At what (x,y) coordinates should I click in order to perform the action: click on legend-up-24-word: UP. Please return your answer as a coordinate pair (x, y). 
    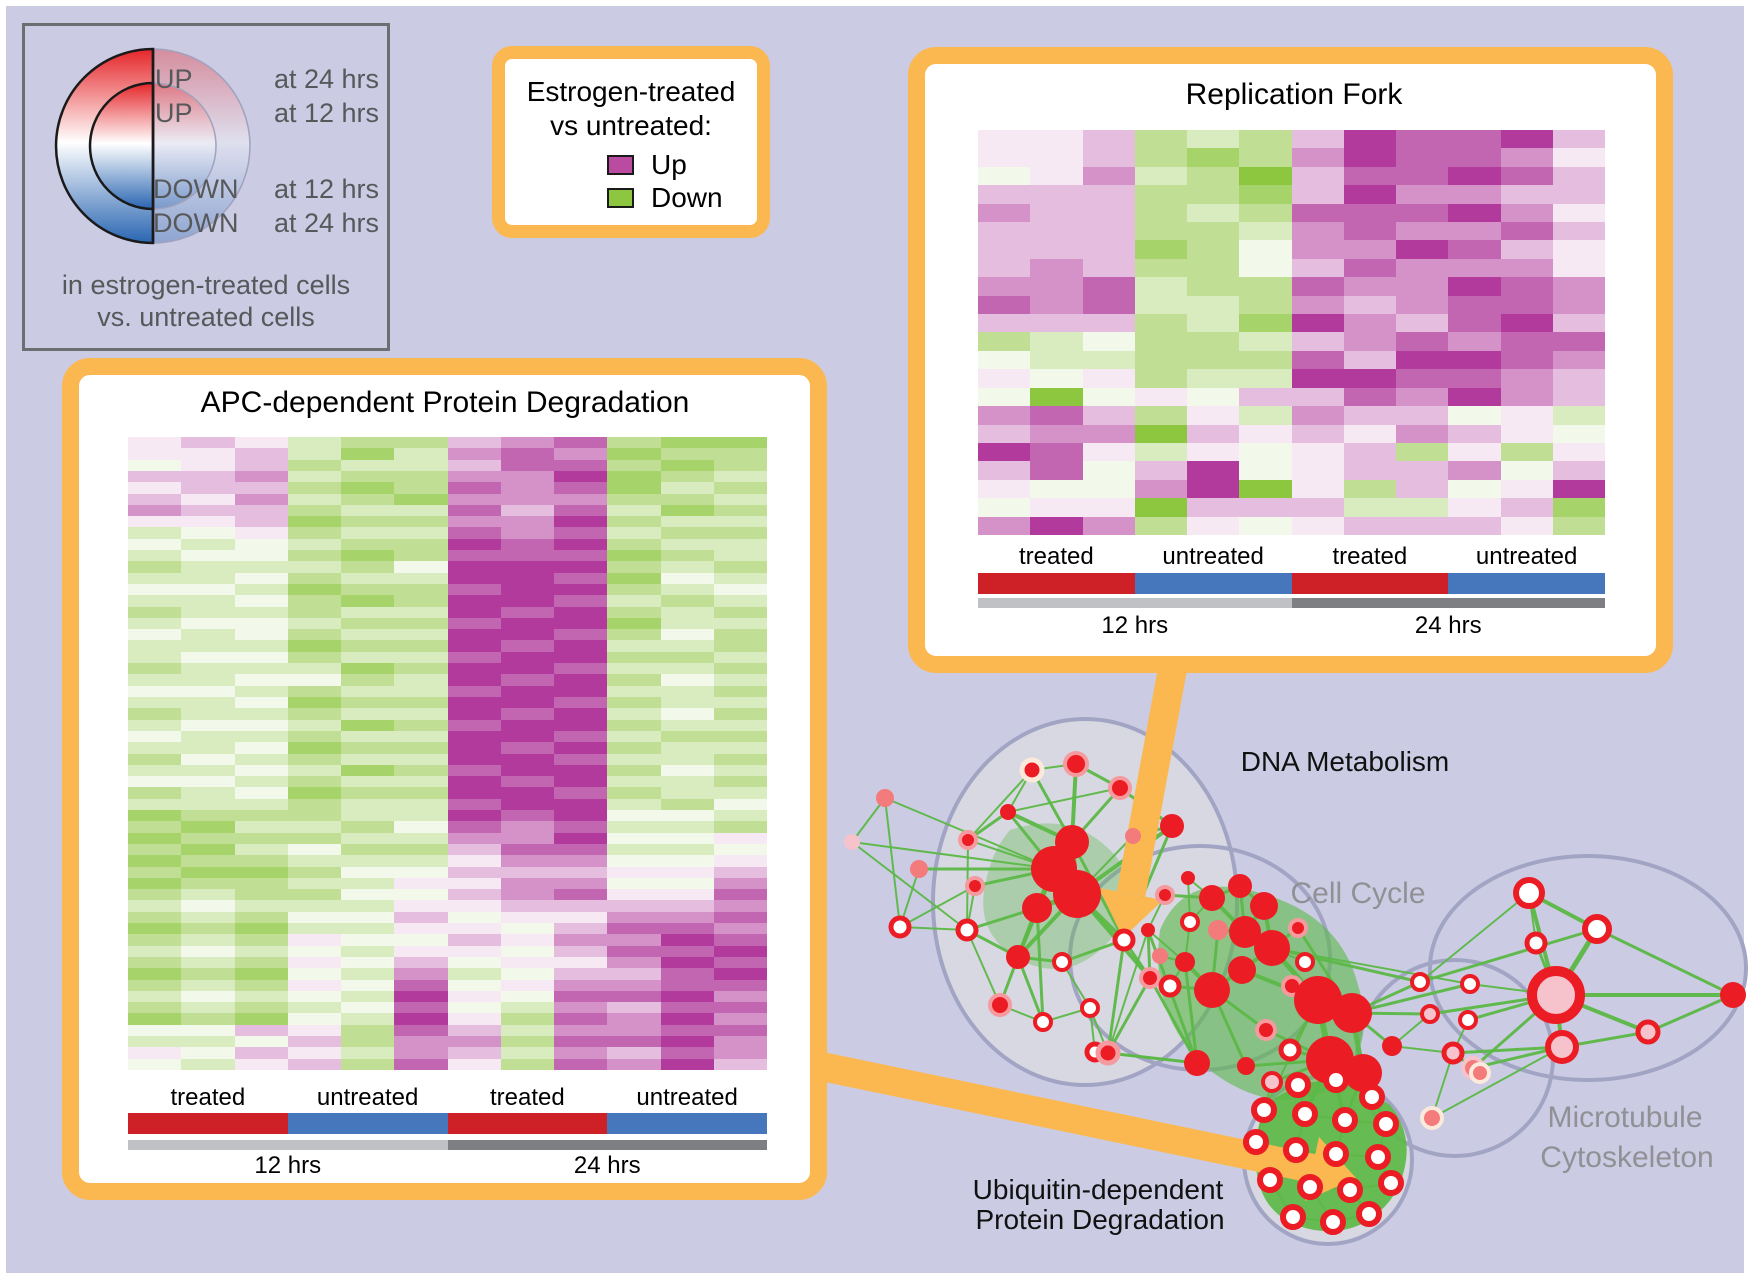
    Looking at the image, I should click on (174, 79).